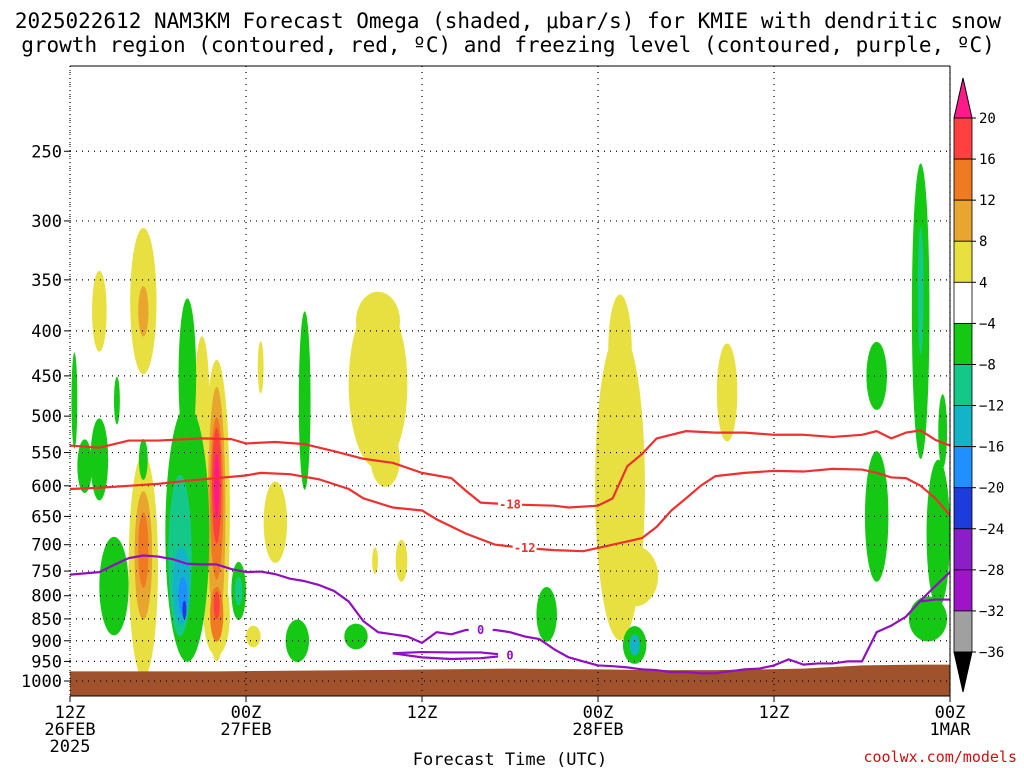 The width and height of the screenshot is (1024, 768). What do you see at coordinates (69, 730) in the screenshot?
I see `x-tick-label-0-1: 26FEB` at bounding box center [69, 730].